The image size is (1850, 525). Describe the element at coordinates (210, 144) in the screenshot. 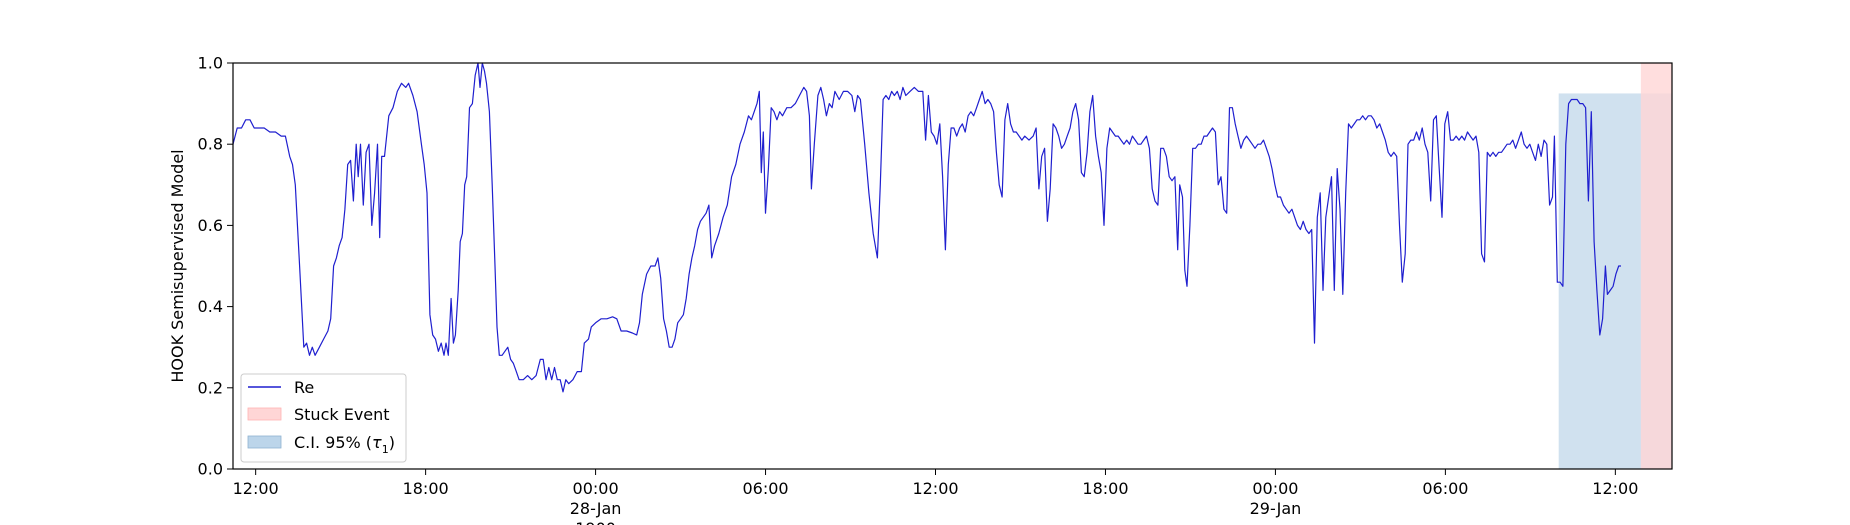

I see `y-tick-label: 0.8` at that location.